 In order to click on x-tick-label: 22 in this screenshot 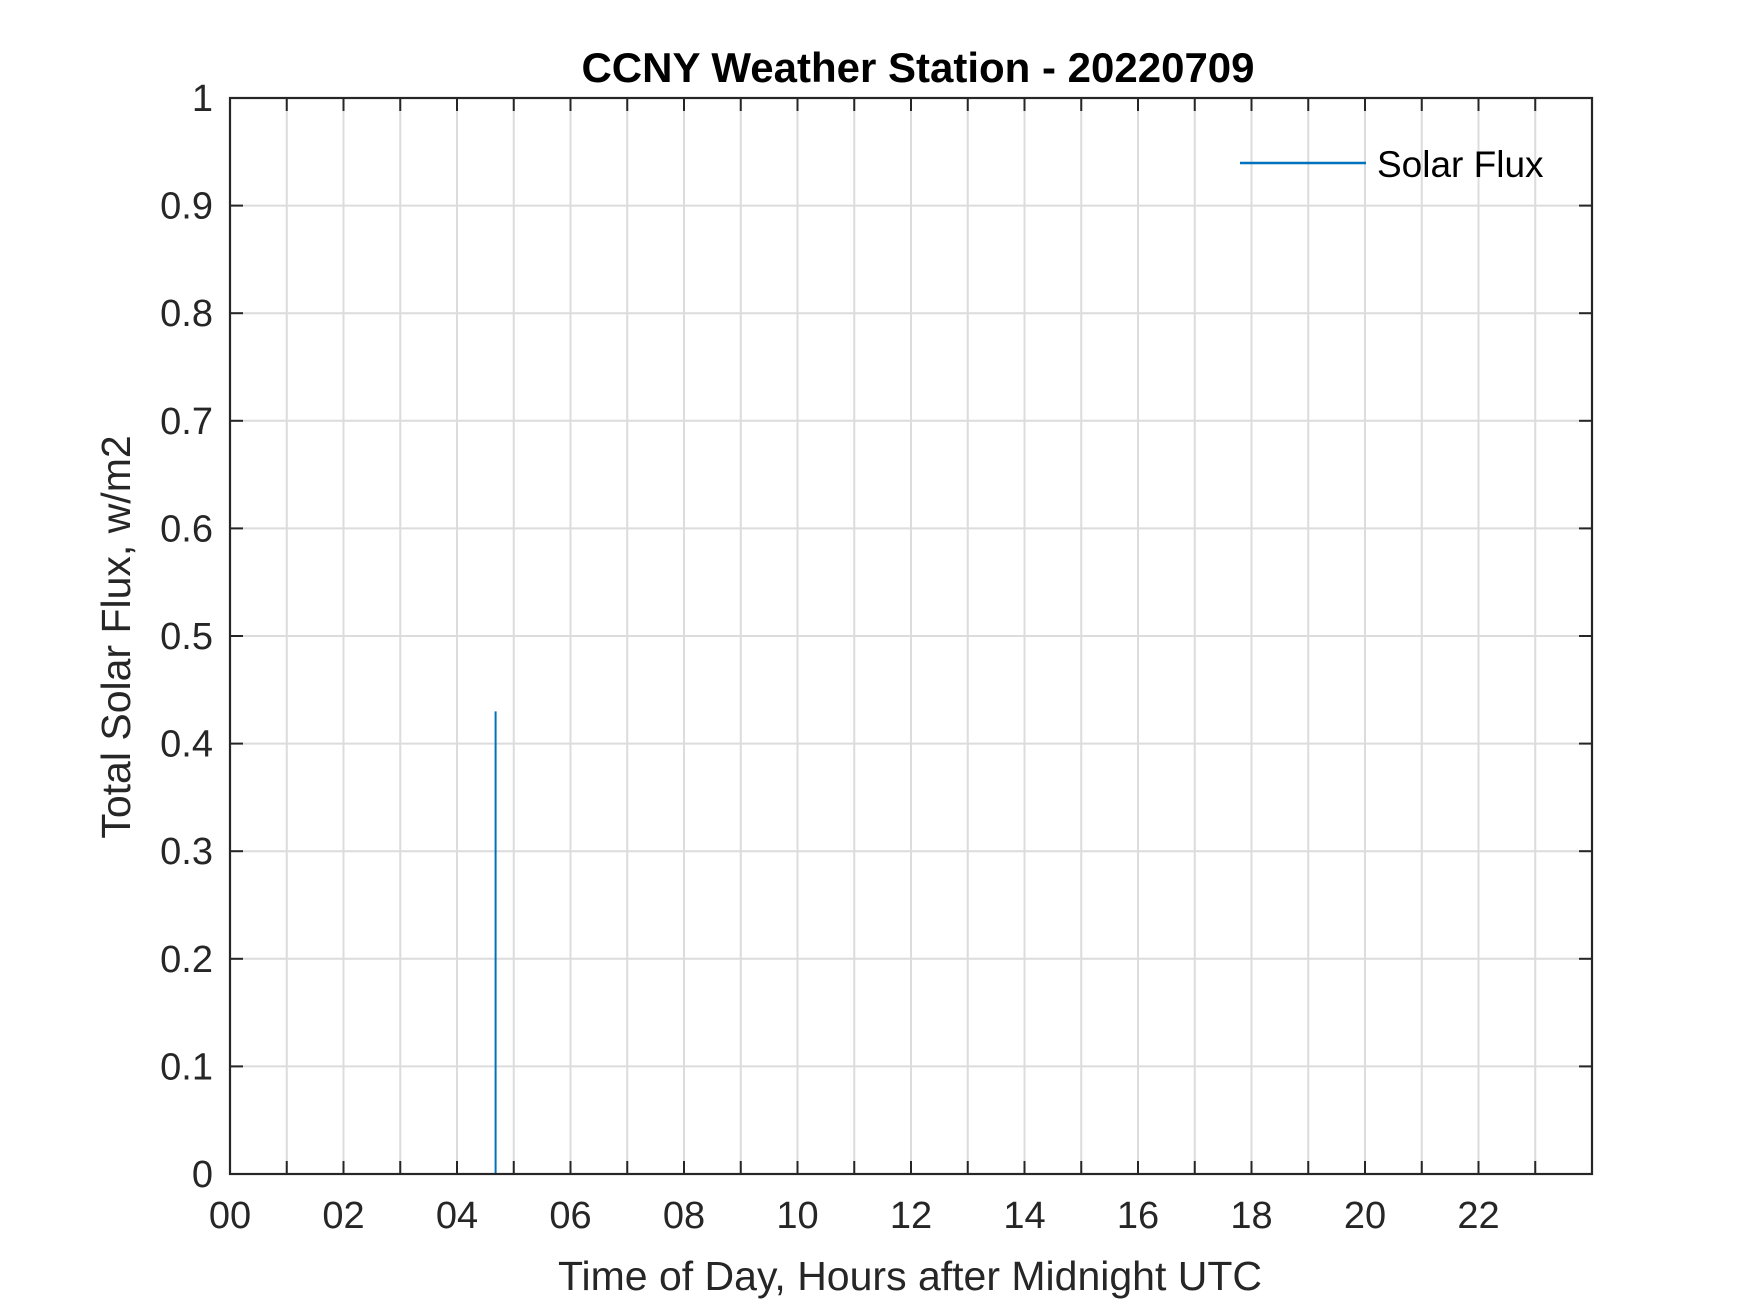, I will do `click(1478, 1216)`.